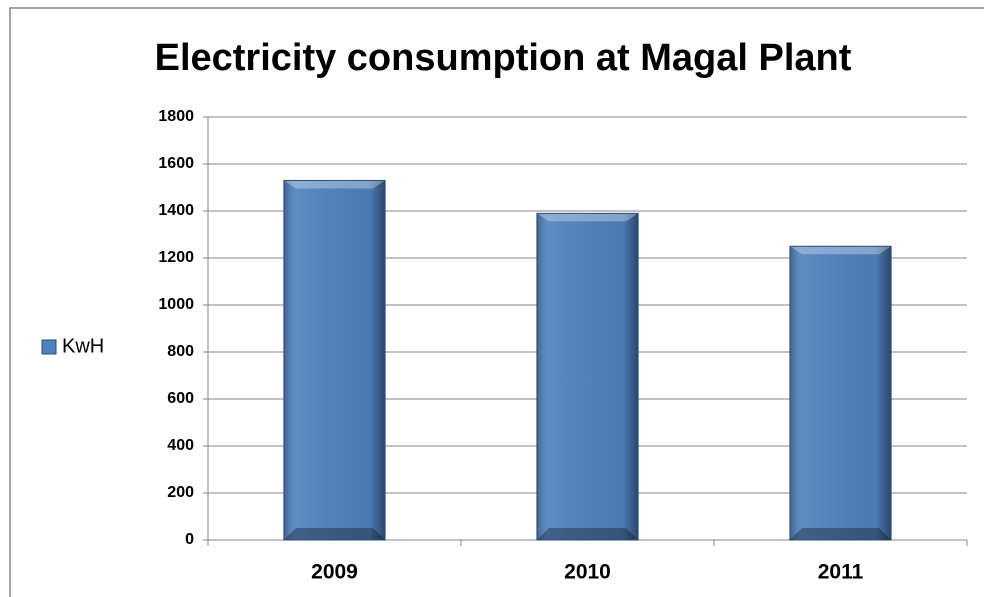 This screenshot has height=597, width=984. What do you see at coordinates (176, 304) in the screenshot?
I see `y-tick-label: 1000` at bounding box center [176, 304].